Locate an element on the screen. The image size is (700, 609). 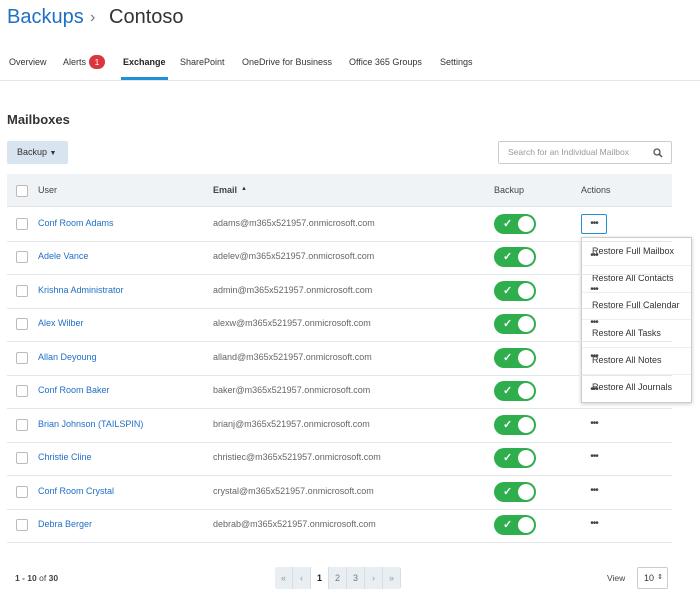
page-number: 2 is located at coordinates (338, 578).